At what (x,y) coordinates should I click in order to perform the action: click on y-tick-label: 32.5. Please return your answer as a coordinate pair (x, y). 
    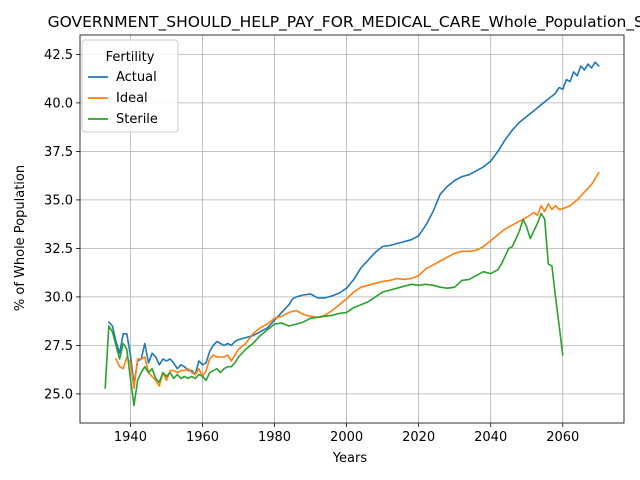
    Looking at the image, I should click on (58, 249).